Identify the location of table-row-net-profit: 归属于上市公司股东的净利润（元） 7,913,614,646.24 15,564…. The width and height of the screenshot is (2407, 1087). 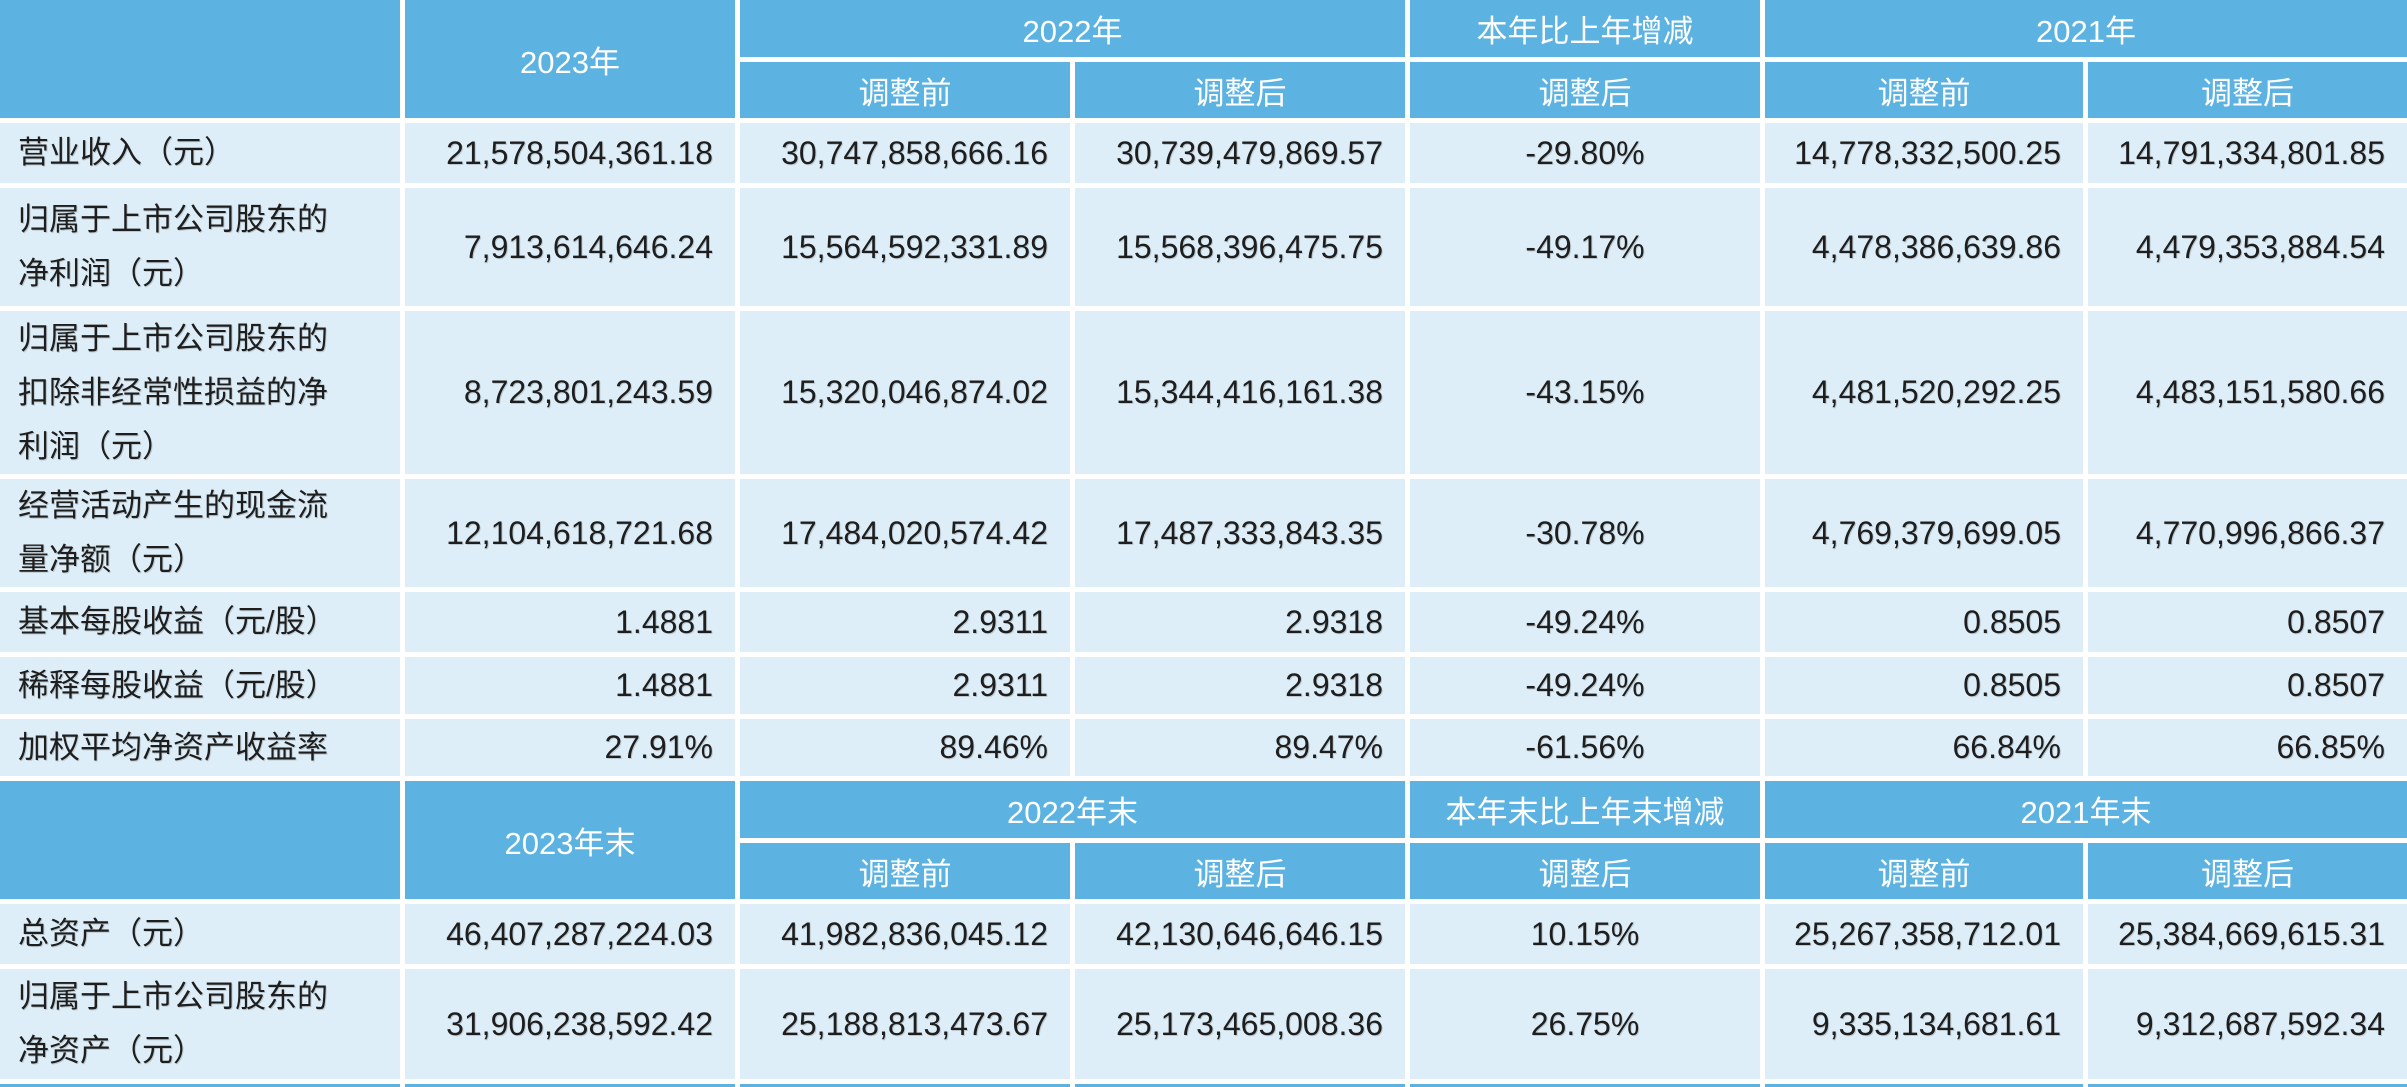
(1203, 247).